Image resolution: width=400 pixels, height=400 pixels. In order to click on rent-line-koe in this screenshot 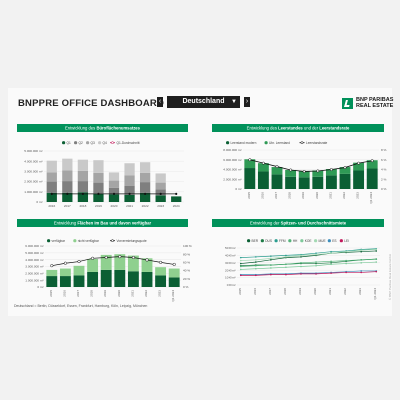, I will do `click(308, 265)`.